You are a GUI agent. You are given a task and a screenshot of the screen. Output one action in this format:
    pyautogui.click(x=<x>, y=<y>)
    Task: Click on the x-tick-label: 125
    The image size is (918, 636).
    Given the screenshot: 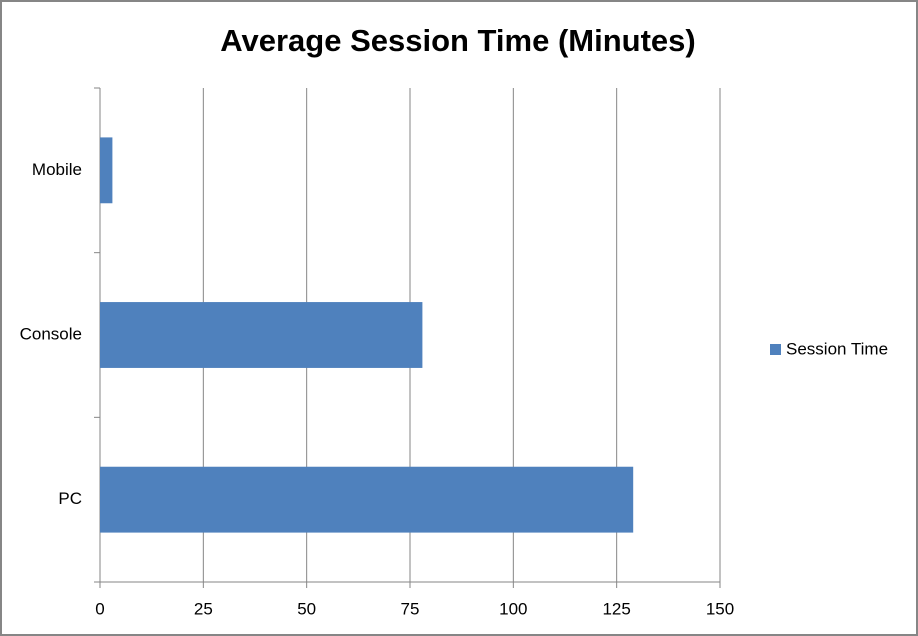 What is the action you would take?
    pyautogui.click(x=616, y=608)
    